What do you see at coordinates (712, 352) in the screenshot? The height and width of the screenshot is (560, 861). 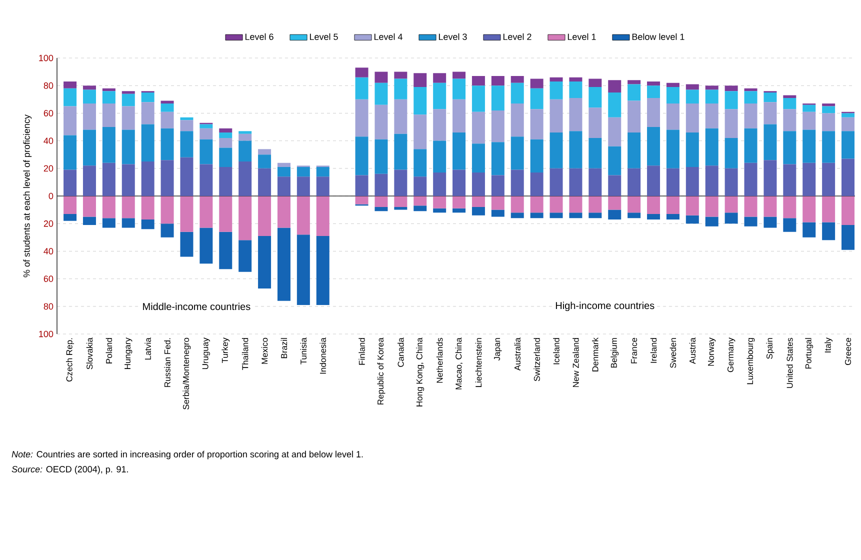 I see `x-tick-label: Norway` at bounding box center [712, 352].